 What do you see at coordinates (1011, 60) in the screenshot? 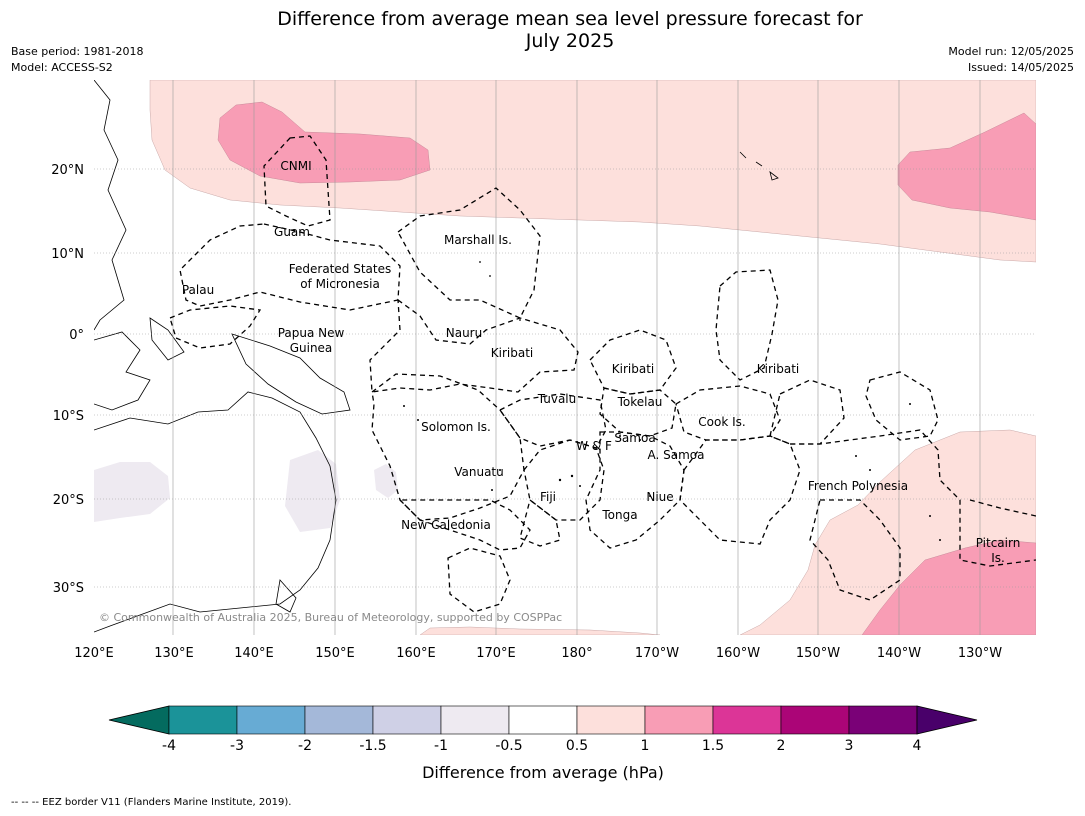
I see `meta-right: Model run: 12/05/2025 Issued: 14/05/2025` at bounding box center [1011, 60].